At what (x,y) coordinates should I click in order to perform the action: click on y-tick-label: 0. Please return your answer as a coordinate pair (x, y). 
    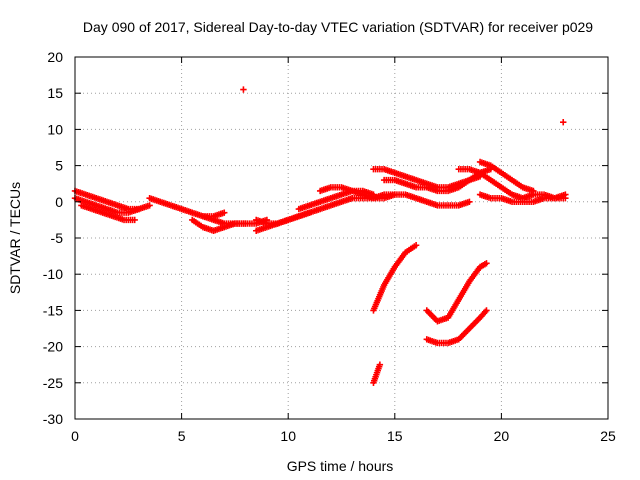
    Looking at the image, I should click on (59, 202).